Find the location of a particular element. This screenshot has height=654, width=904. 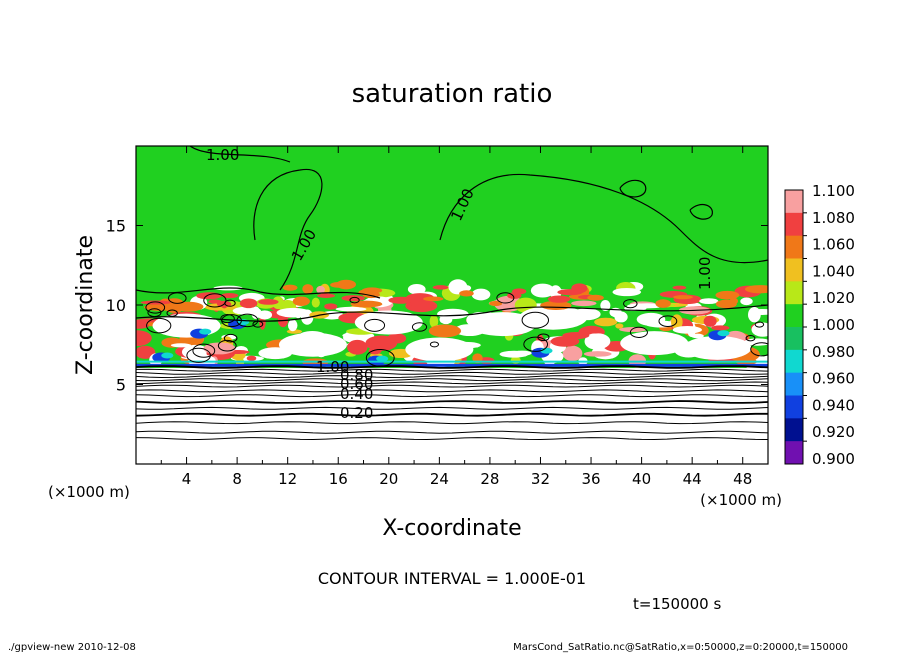

x-tick-label: 48 is located at coordinates (742, 479).